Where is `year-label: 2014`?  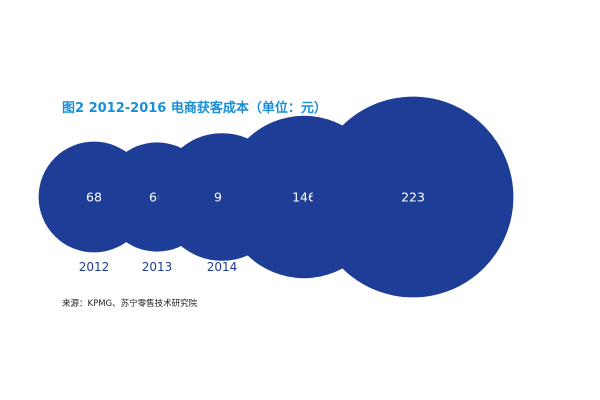 year-label: 2014 is located at coordinates (222, 267).